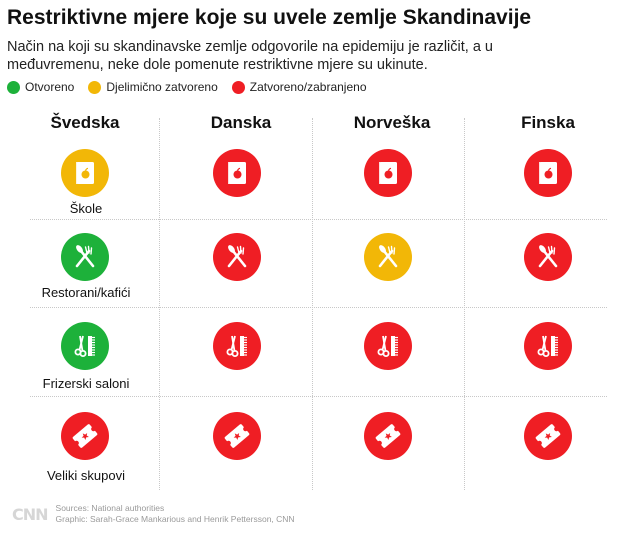 The height and width of the screenshot is (537, 617). What do you see at coordinates (50, 87) in the screenshot?
I see `legend-label-open: Otvoreno` at bounding box center [50, 87].